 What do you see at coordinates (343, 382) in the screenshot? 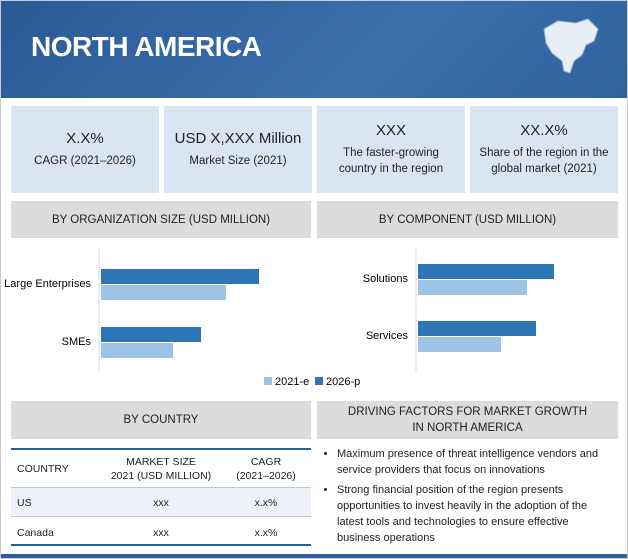
I see `legend-label: 2026-p` at bounding box center [343, 382].